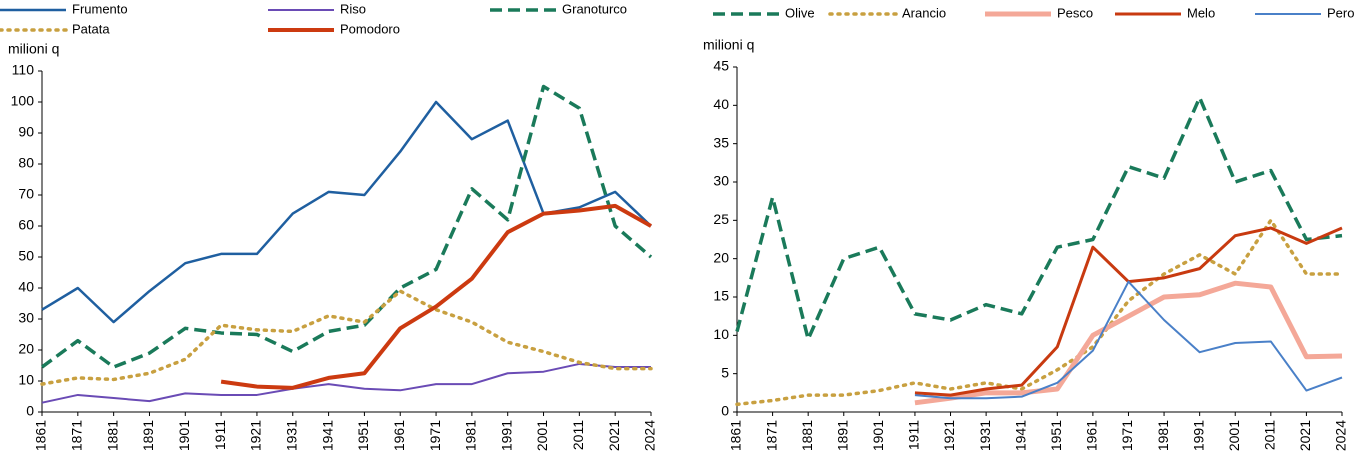 The width and height of the screenshot is (1361, 471). What do you see at coordinates (721, 66) in the screenshot?
I see `y-tick-label: 45` at bounding box center [721, 66].